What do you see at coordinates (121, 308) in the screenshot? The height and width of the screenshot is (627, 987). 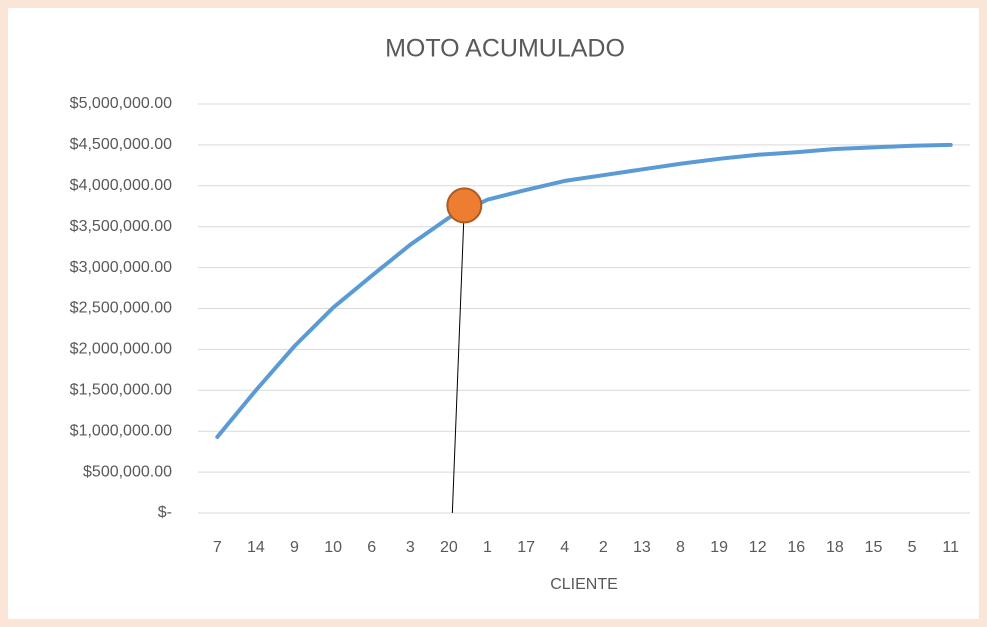 I see `y-tick-label: $2,500,000.00` at bounding box center [121, 308].